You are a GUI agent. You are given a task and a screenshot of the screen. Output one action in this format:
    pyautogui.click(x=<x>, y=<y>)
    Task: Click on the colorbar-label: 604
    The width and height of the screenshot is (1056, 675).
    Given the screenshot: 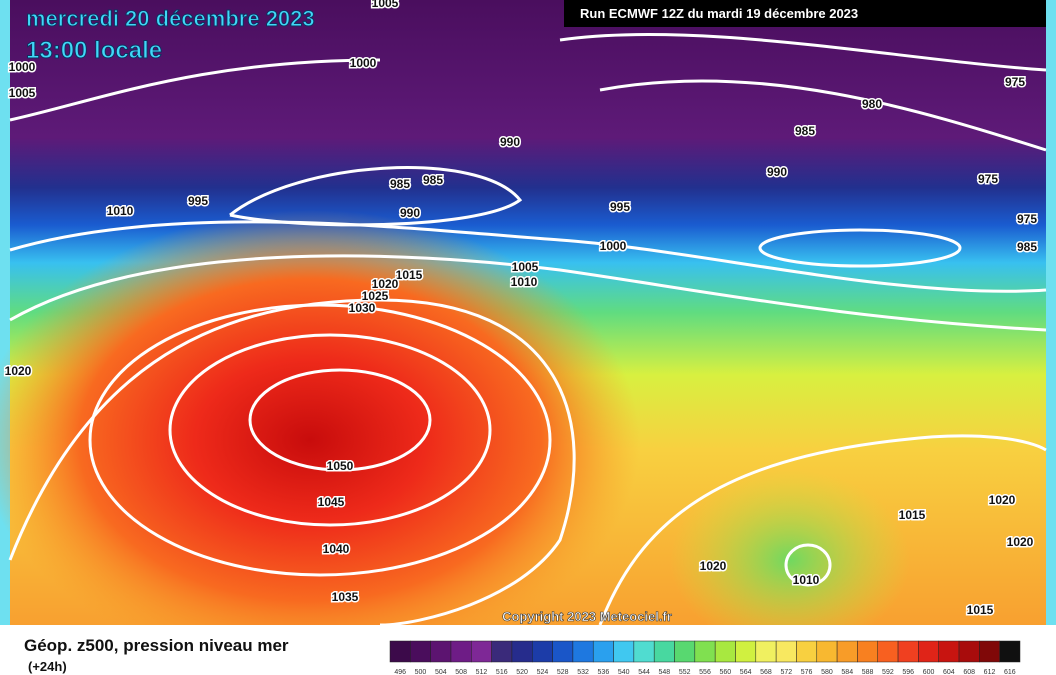 What is the action you would take?
    pyautogui.click(x=949, y=672)
    